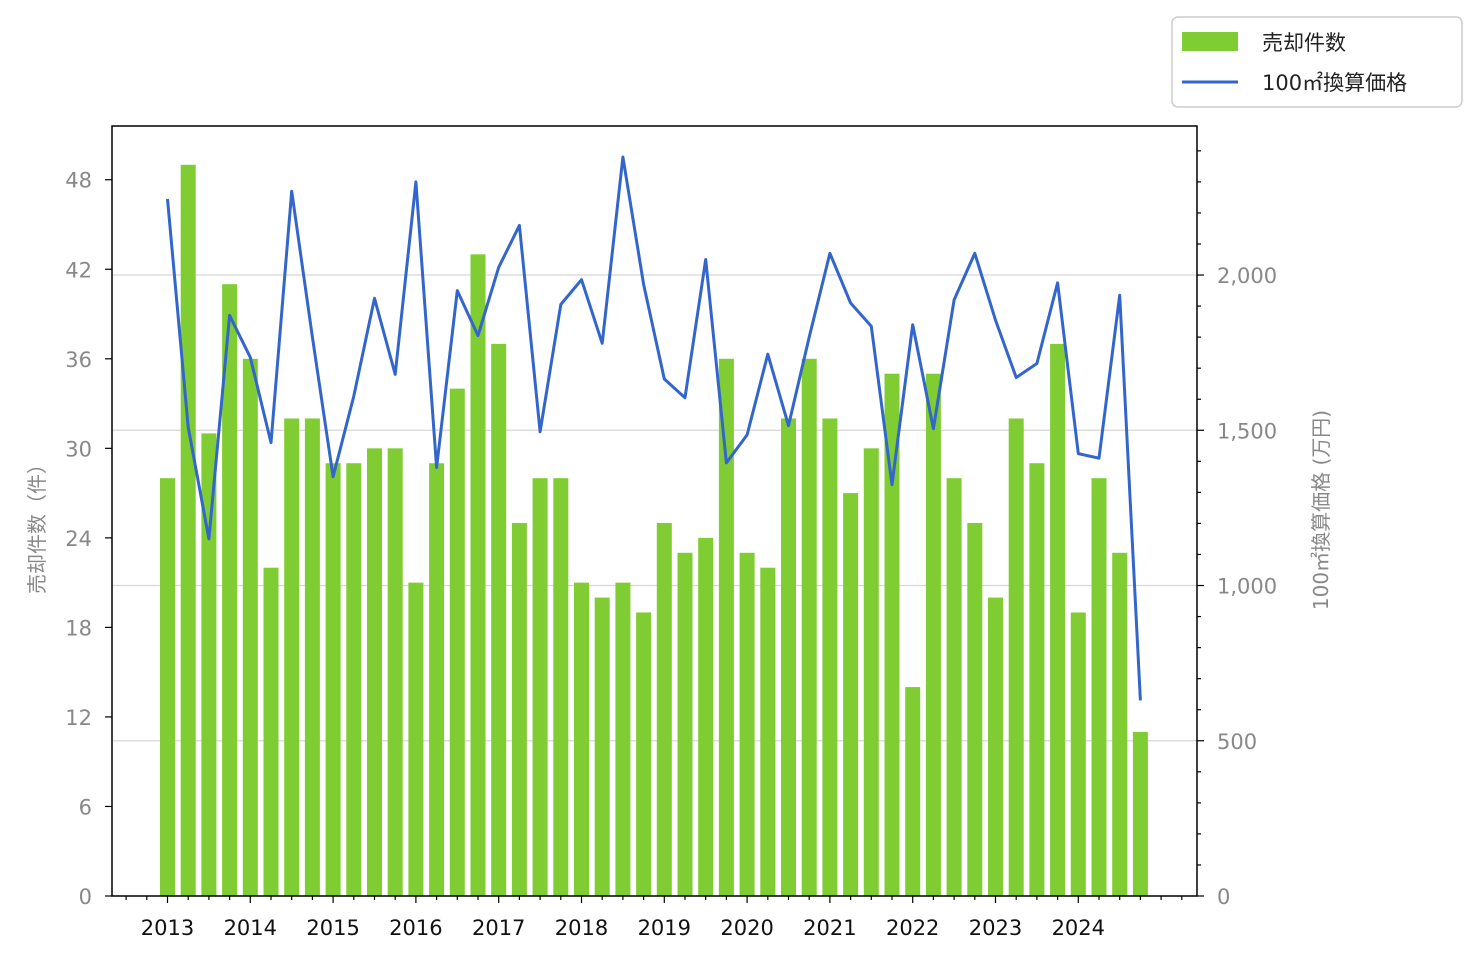 The image size is (1482, 961). Describe the element at coordinates (1223, 897) in the screenshot. I see `y-right-tick-label: 0` at that location.